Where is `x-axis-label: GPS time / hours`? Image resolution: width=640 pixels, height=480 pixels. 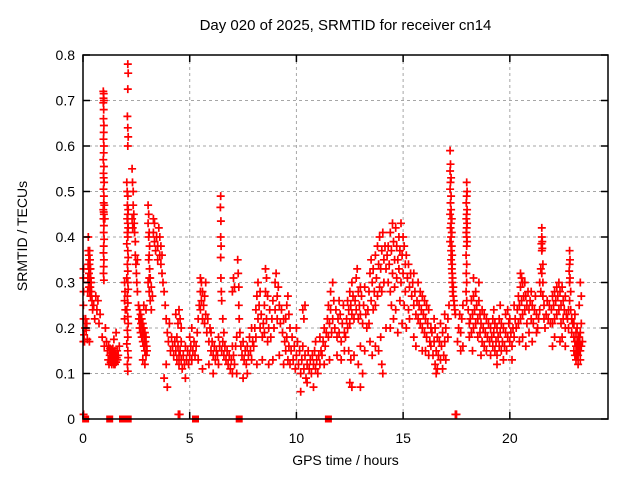 x-axis-label: GPS time / hours is located at coordinates (345, 460).